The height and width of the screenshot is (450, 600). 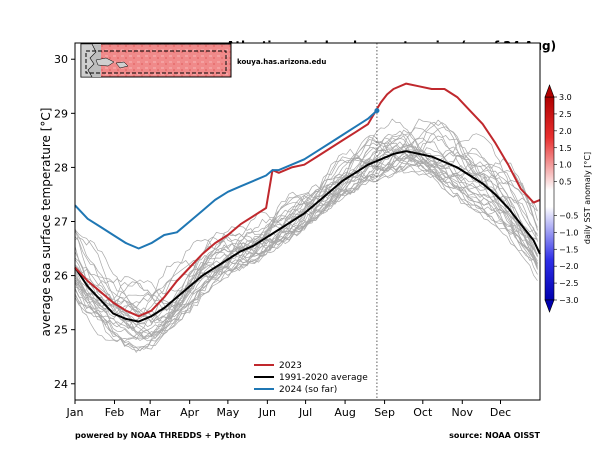 I want to click on legend-label: 2024 (so far), so click(x=308, y=390).